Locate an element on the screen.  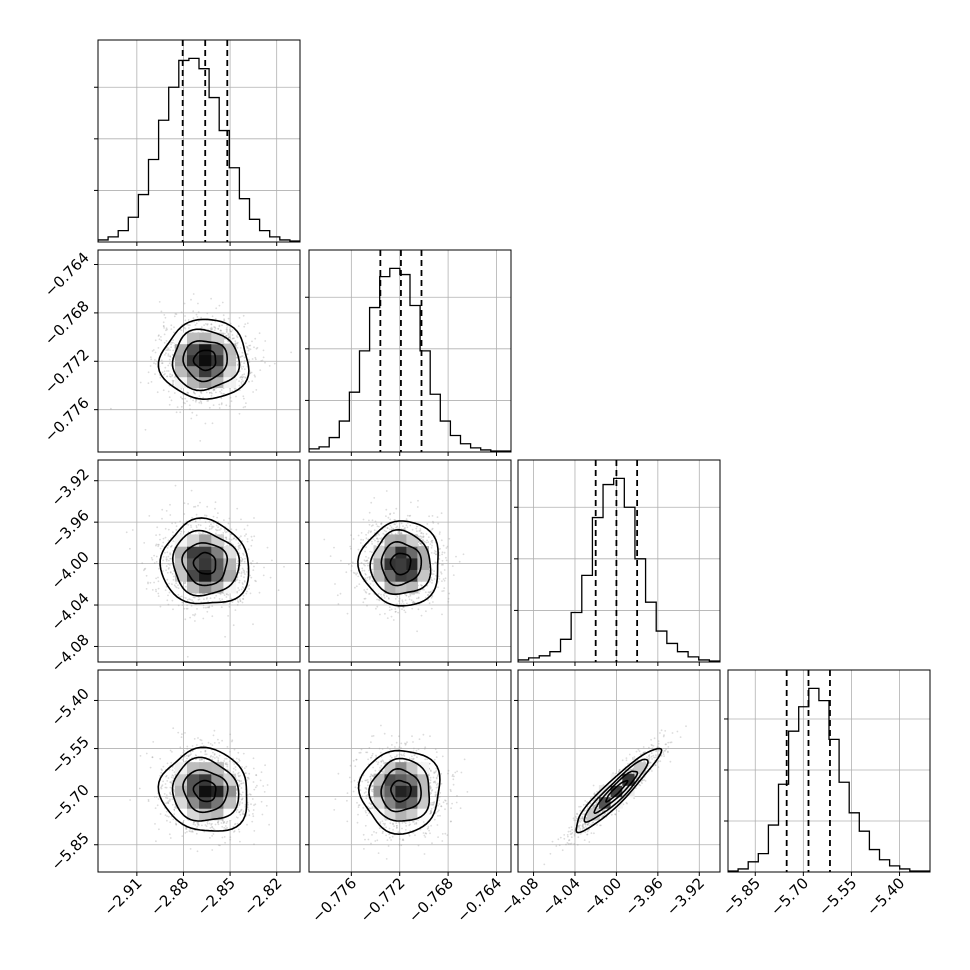
y-tick-label: −4.04 is located at coordinates (70, 611).